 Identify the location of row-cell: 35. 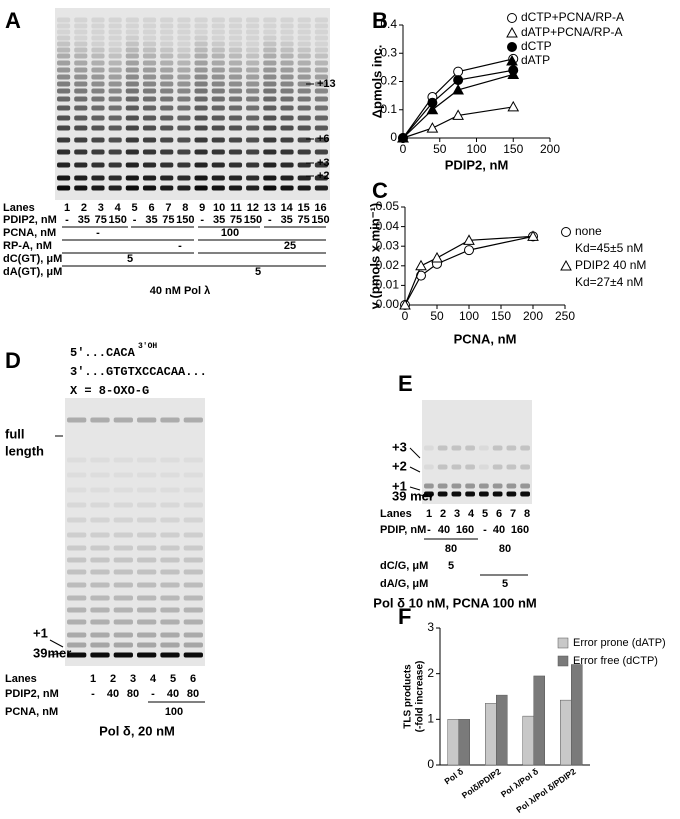
(219, 220).